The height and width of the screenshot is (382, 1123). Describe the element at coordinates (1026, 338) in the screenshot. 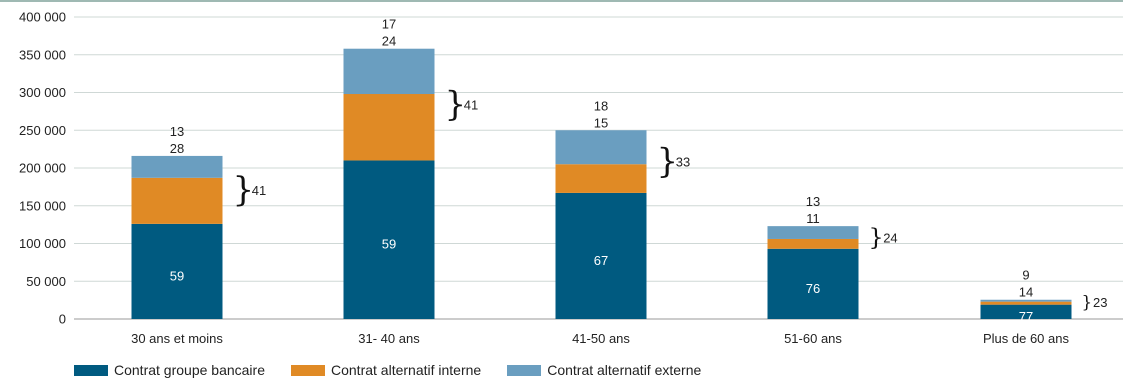

I see `x-category-label: Plus de 60 ans` at that location.